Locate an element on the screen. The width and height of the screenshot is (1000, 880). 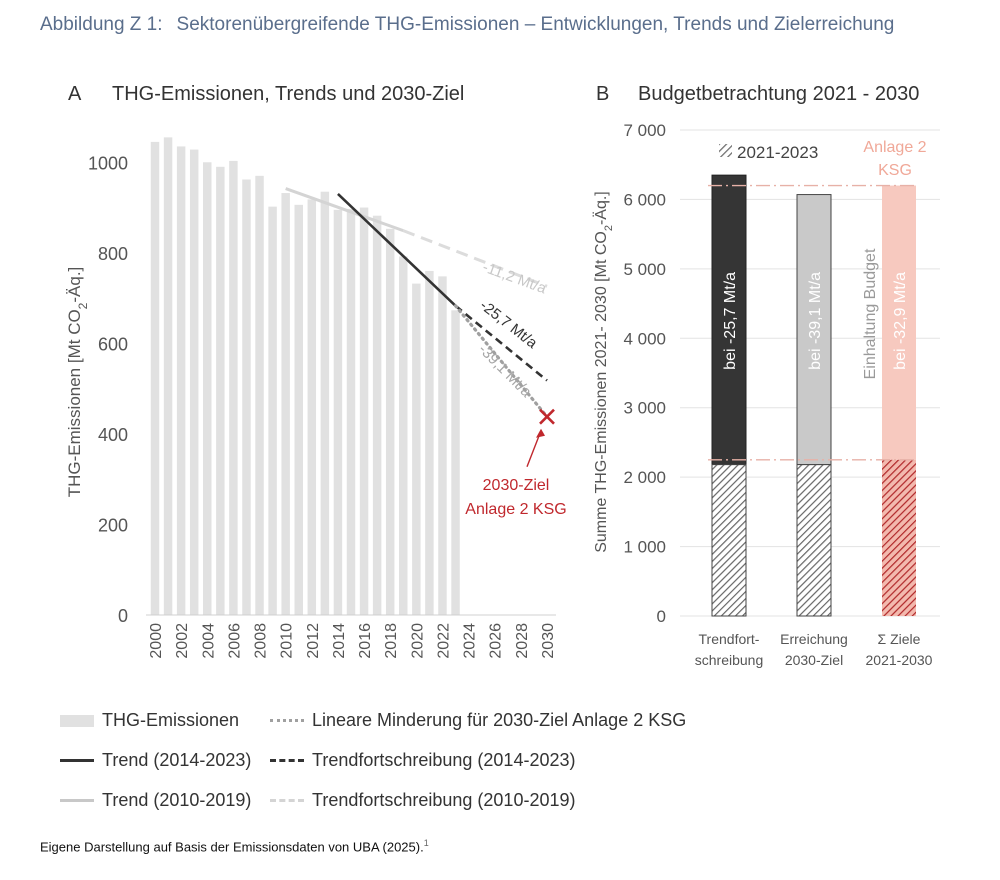
panel-a-xtick-2030: 2030 is located at coordinates (548, 641).